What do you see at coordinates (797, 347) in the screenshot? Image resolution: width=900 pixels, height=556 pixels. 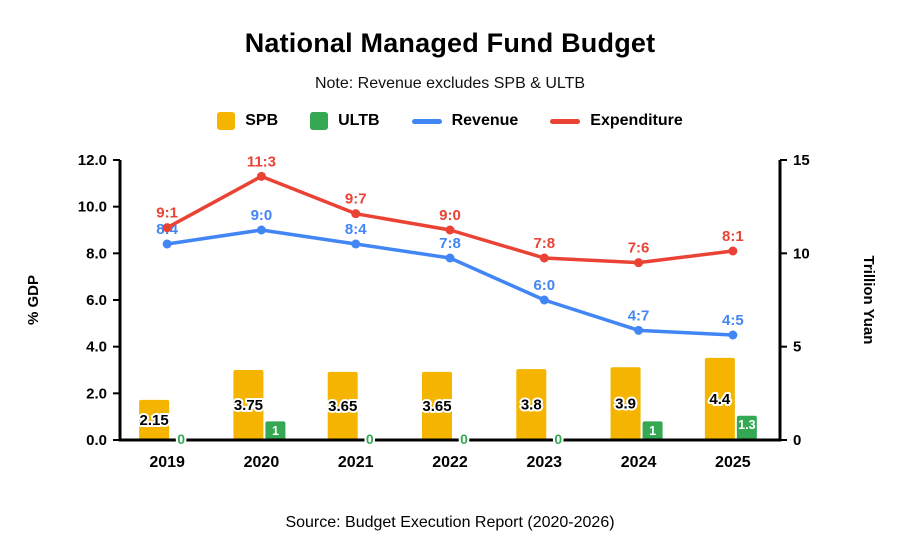 I see `right-axis-tick-label: 5` at bounding box center [797, 347].